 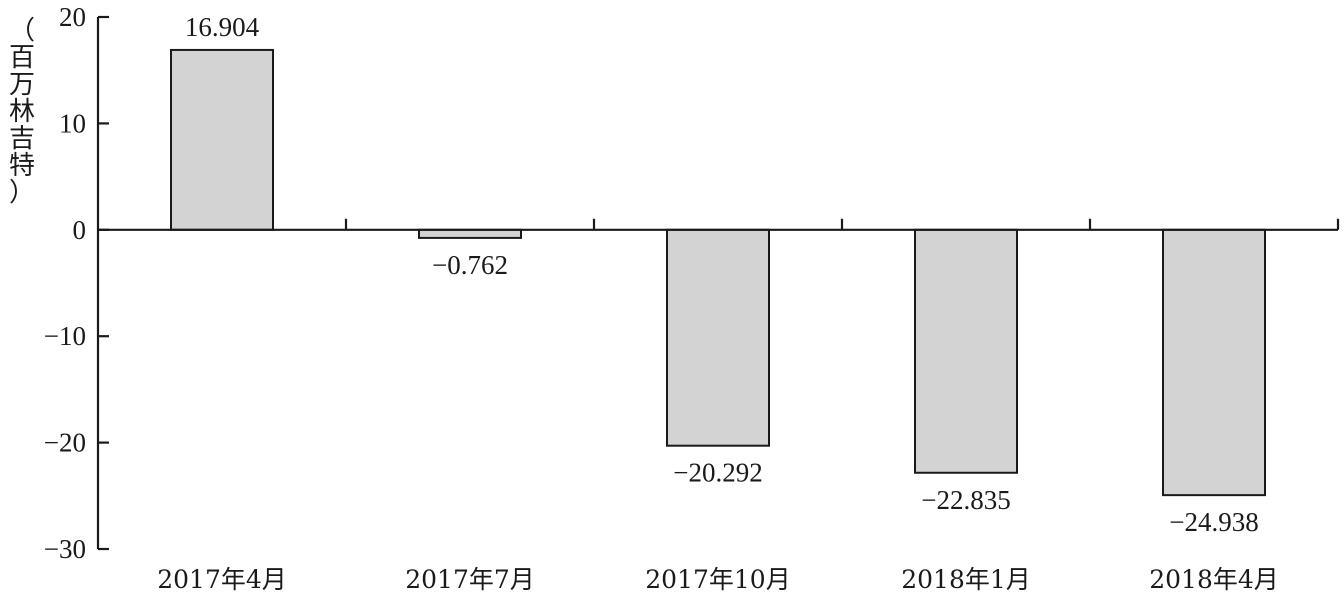 I want to click on y-axis-title-char: 百, so click(x=22, y=58).